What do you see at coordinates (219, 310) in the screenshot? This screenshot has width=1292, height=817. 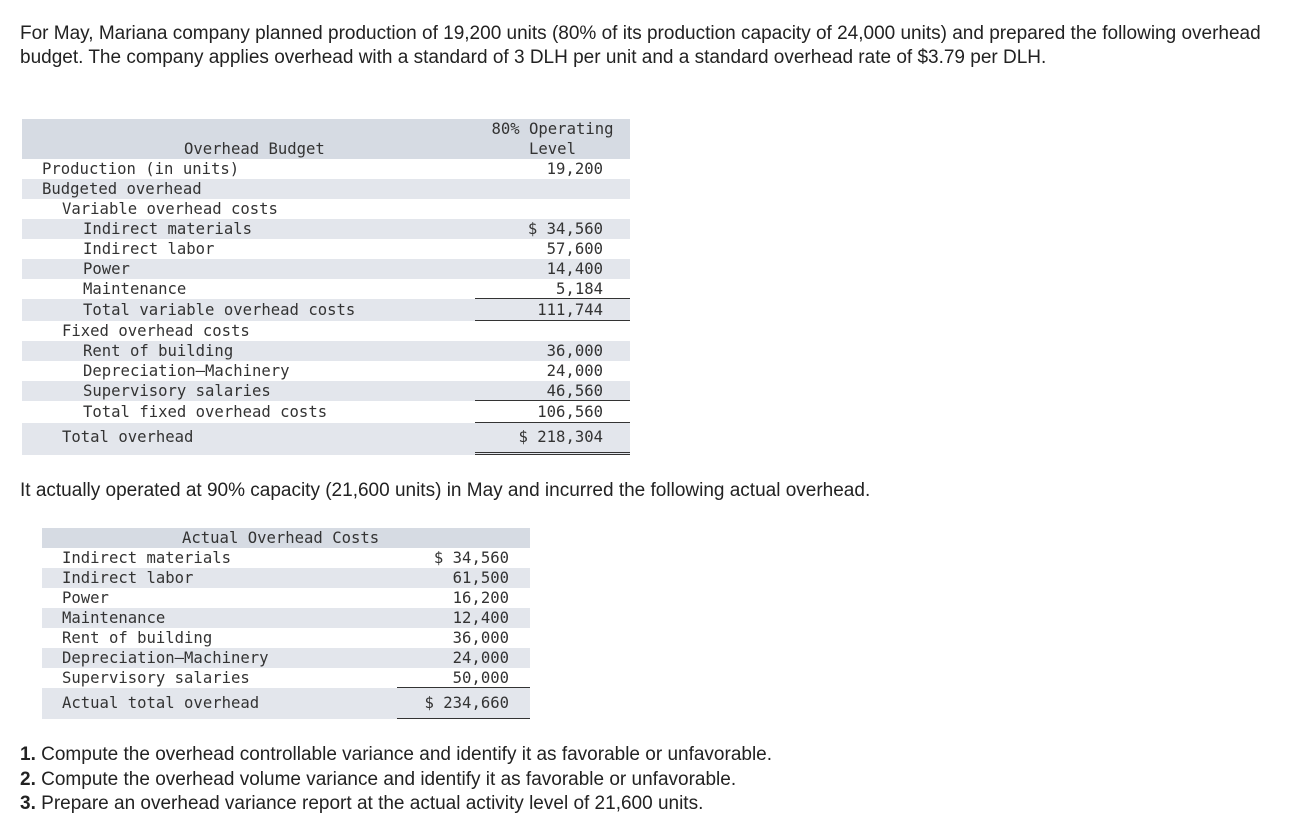 I see `label: Total variable overhead costs` at bounding box center [219, 310].